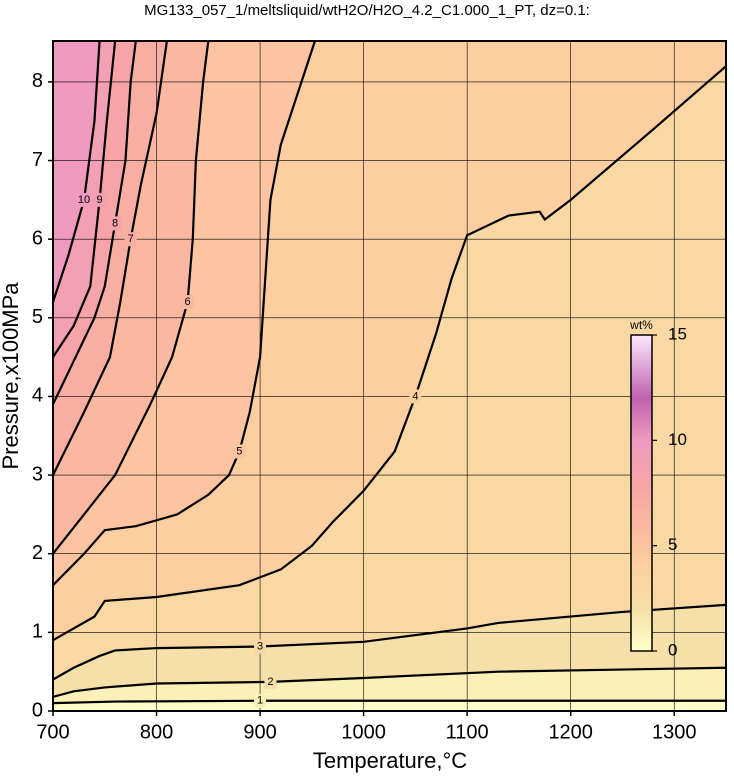 The width and height of the screenshot is (734, 776). Describe the element at coordinates (37, 710) in the screenshot. I see `y-tick-label: 0` at that location.